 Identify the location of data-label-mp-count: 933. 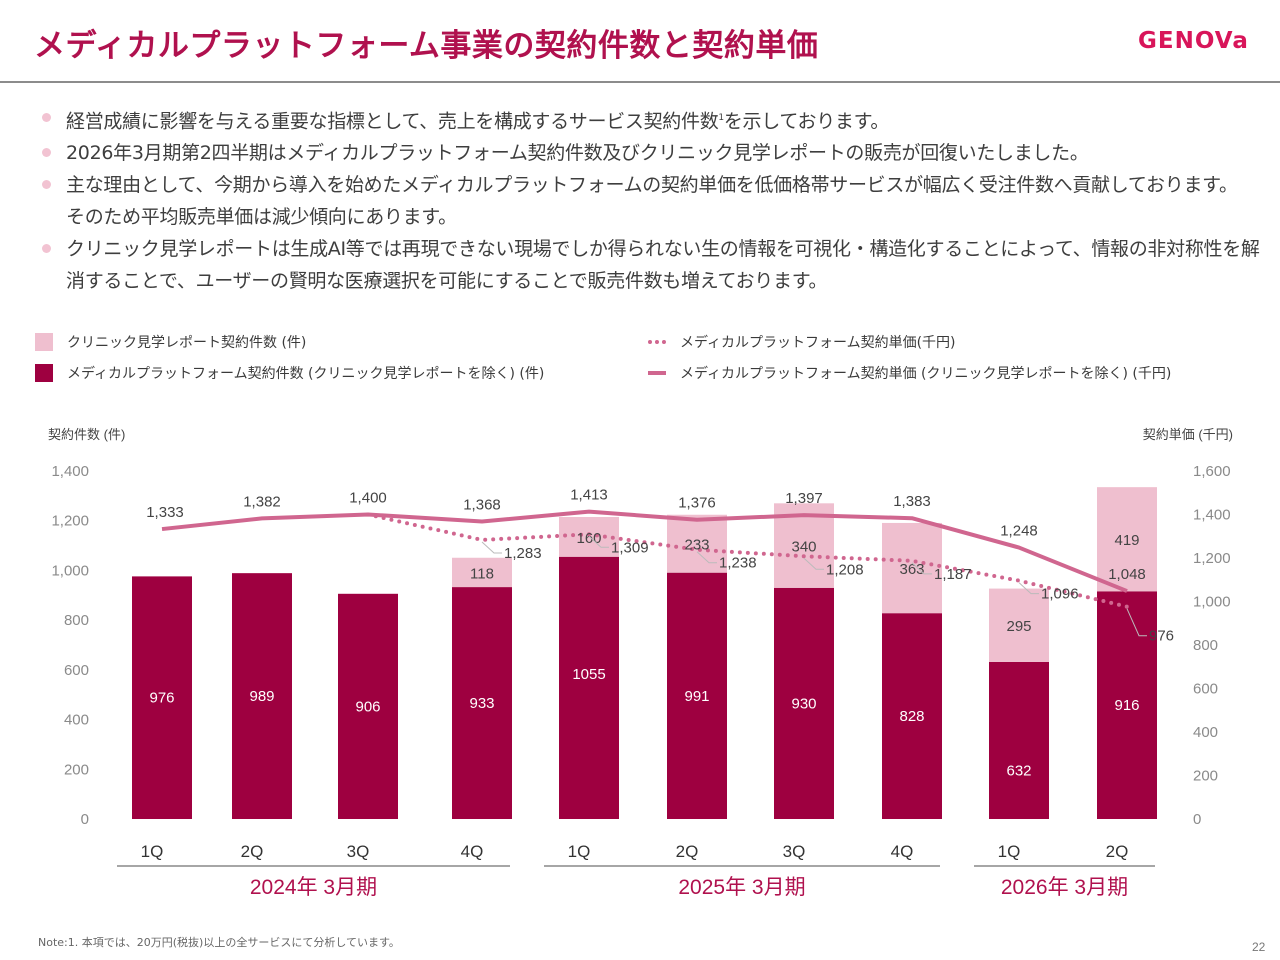
(481, 703).